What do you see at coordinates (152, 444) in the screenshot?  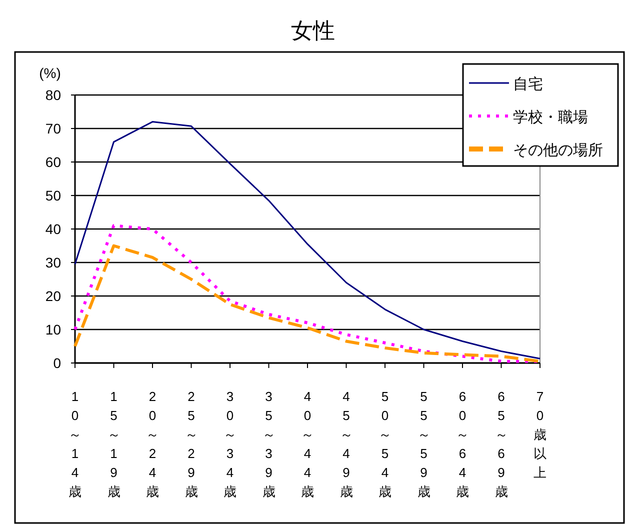 I see `x-tick-label: 20～24歳` at bounding box center [152, 444].